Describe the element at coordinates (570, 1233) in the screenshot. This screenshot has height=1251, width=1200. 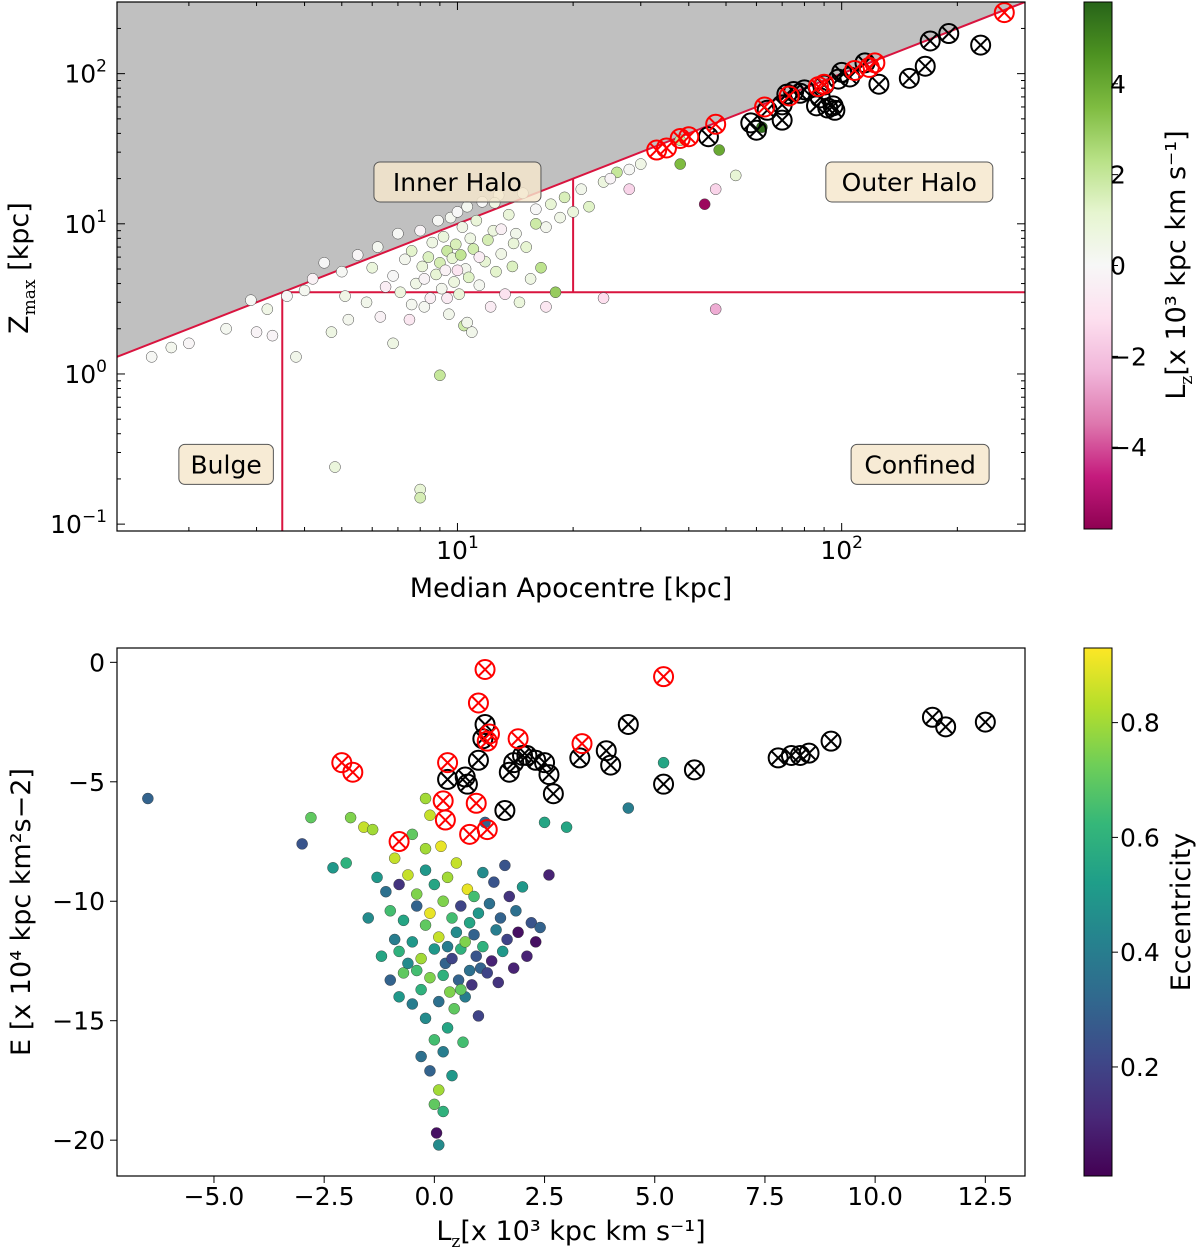
I see `bottom-x-axis-label: Lz[x 10³ kpc km s⁻¹]` at that location.